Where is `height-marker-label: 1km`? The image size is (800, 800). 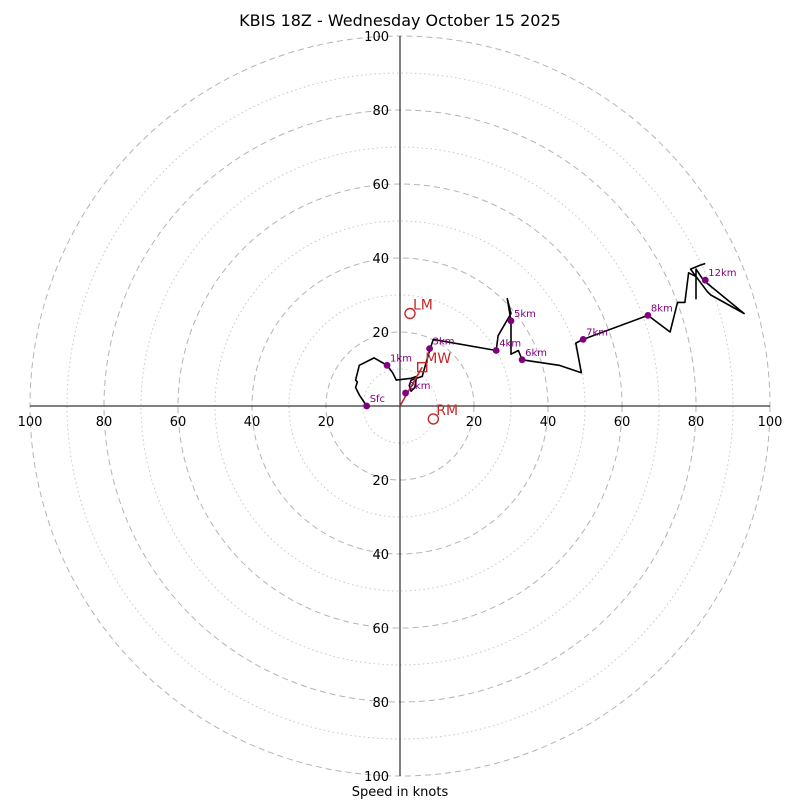
height-marker-label: 1km is located at coordinates (401, 358).